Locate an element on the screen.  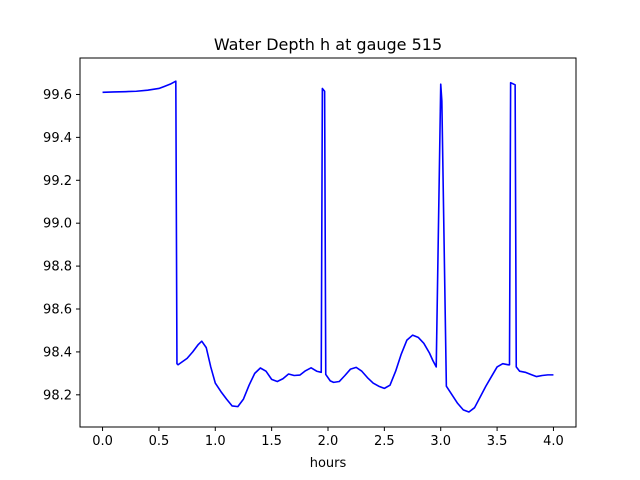
y-axis: 98.2 98.4 98.6 98.8 99.0 99.2 99.4 99.6 is located at coordinates (61, 245).